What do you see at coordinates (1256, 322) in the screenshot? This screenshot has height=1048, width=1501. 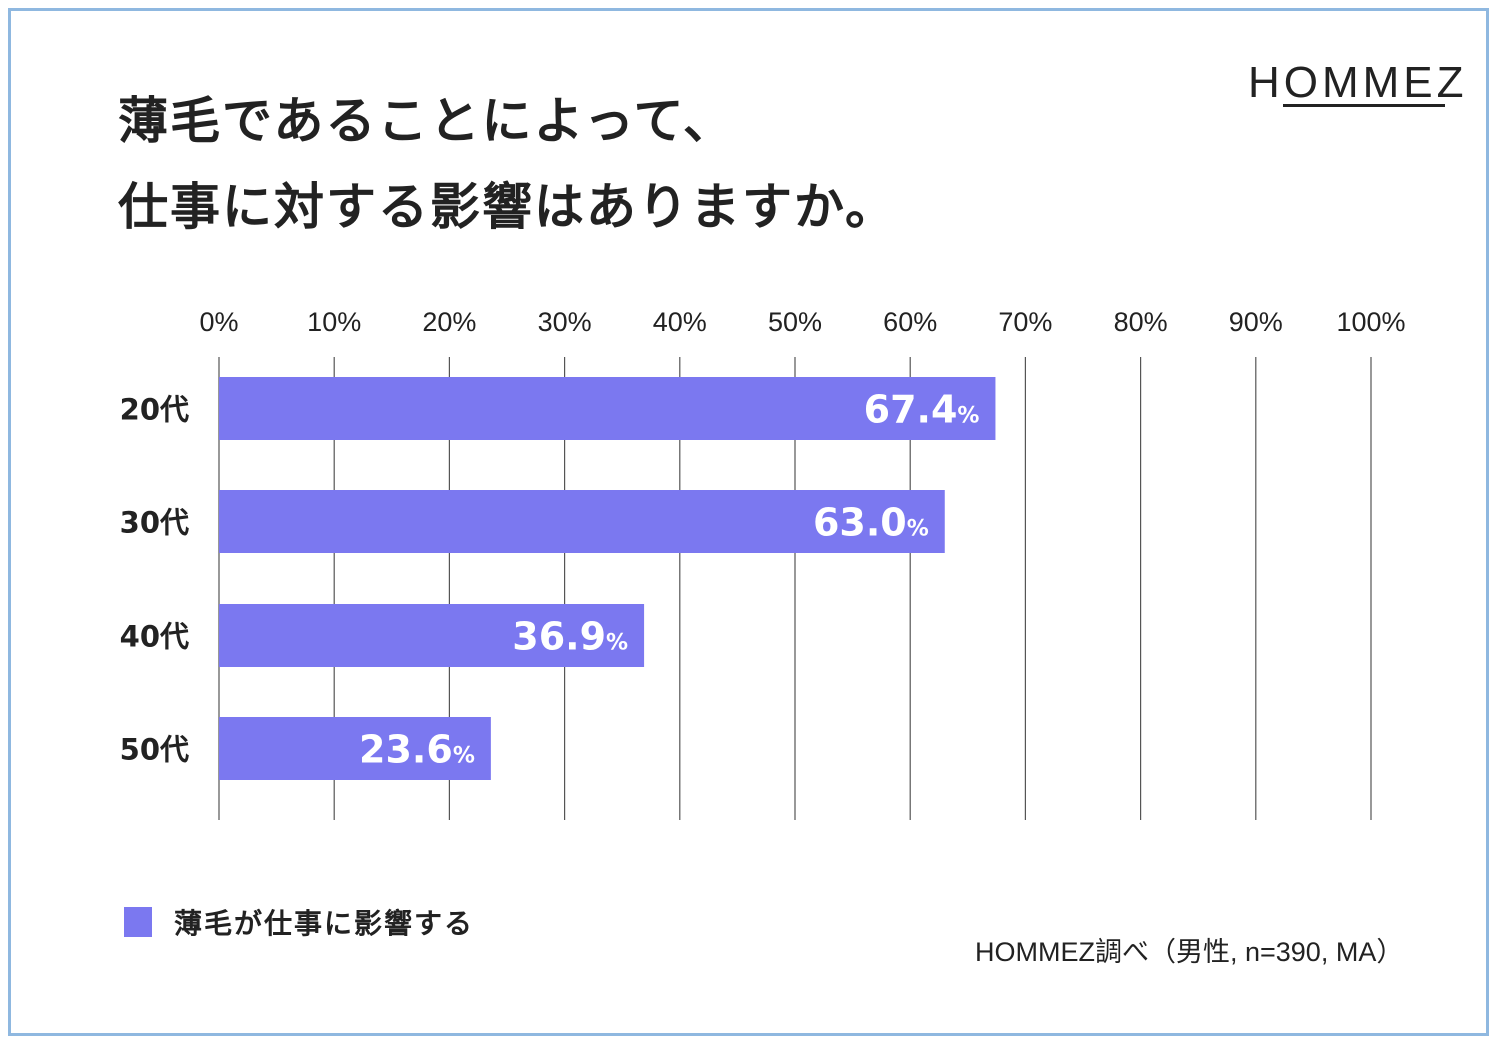 I see `x-tick-label: 90%` at bounding box center [1256, 322].